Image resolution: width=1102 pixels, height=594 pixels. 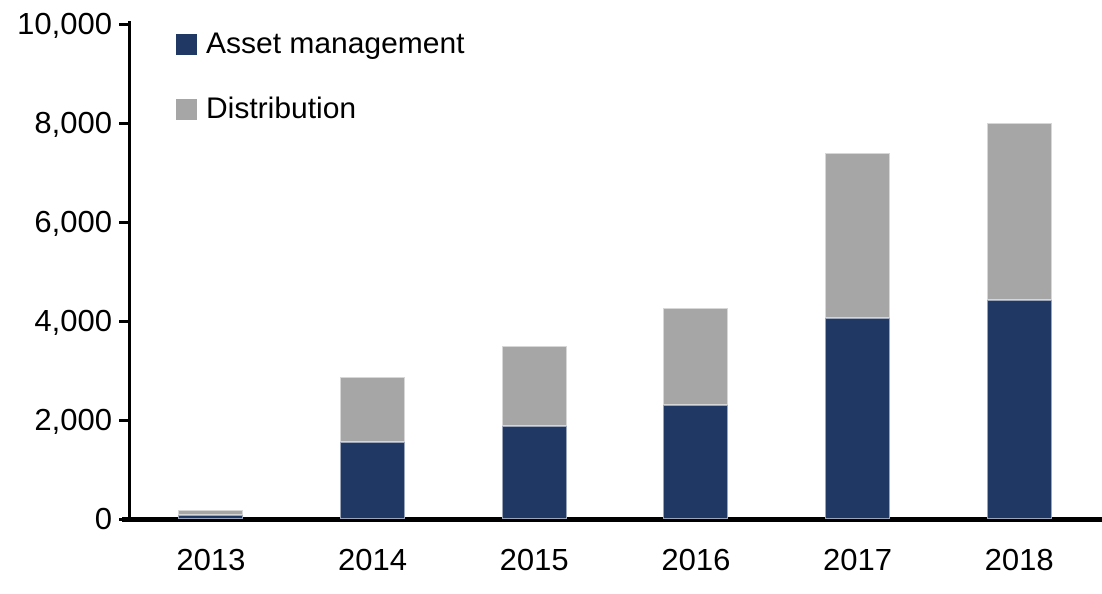 What do you see at coordinates (372, 409) in the screenshot?
I see `bar-segment-distribution-2014` at bounding box center [372, 409].